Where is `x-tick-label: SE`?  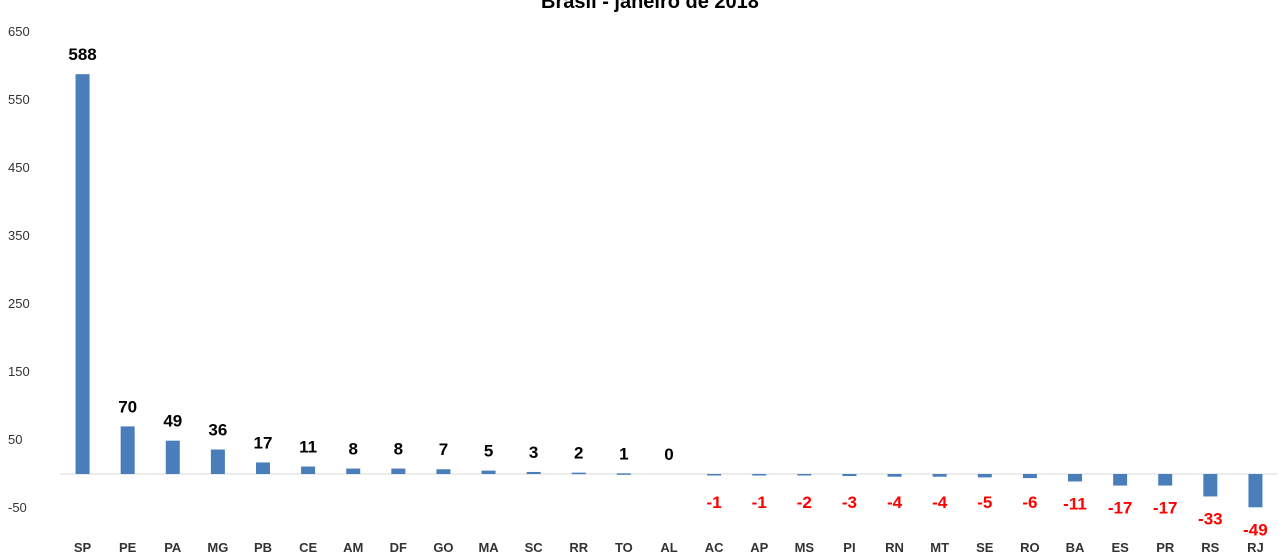 x-tick-label: SE is located at coordinates (985, 547).